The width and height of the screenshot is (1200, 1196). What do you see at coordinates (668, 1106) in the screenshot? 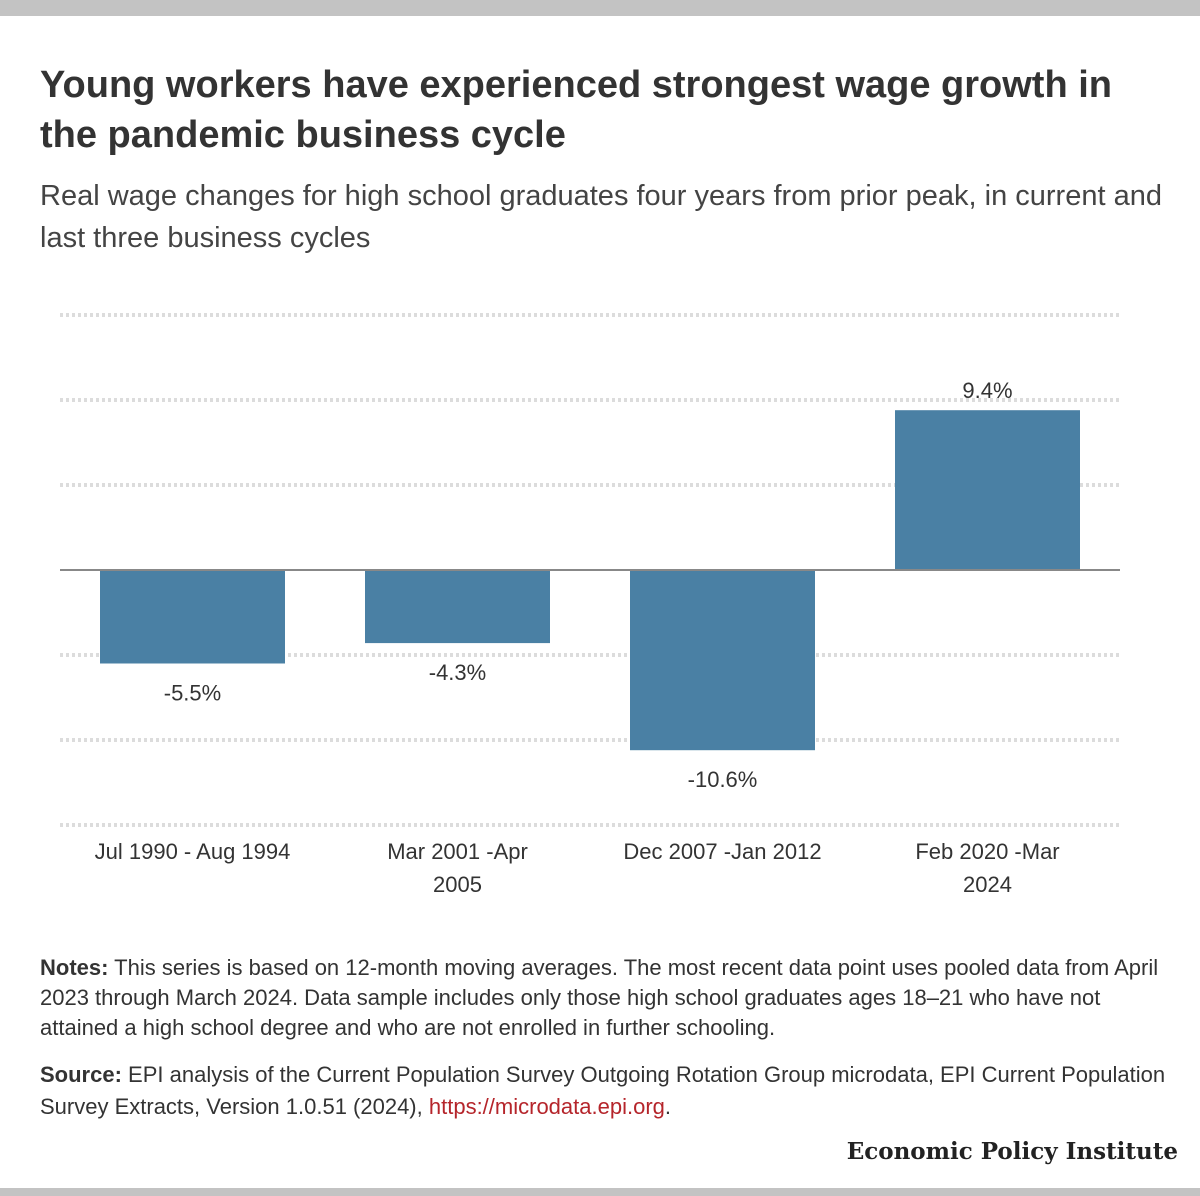
I see `source-end: .` at bounding box center [668, 1106].